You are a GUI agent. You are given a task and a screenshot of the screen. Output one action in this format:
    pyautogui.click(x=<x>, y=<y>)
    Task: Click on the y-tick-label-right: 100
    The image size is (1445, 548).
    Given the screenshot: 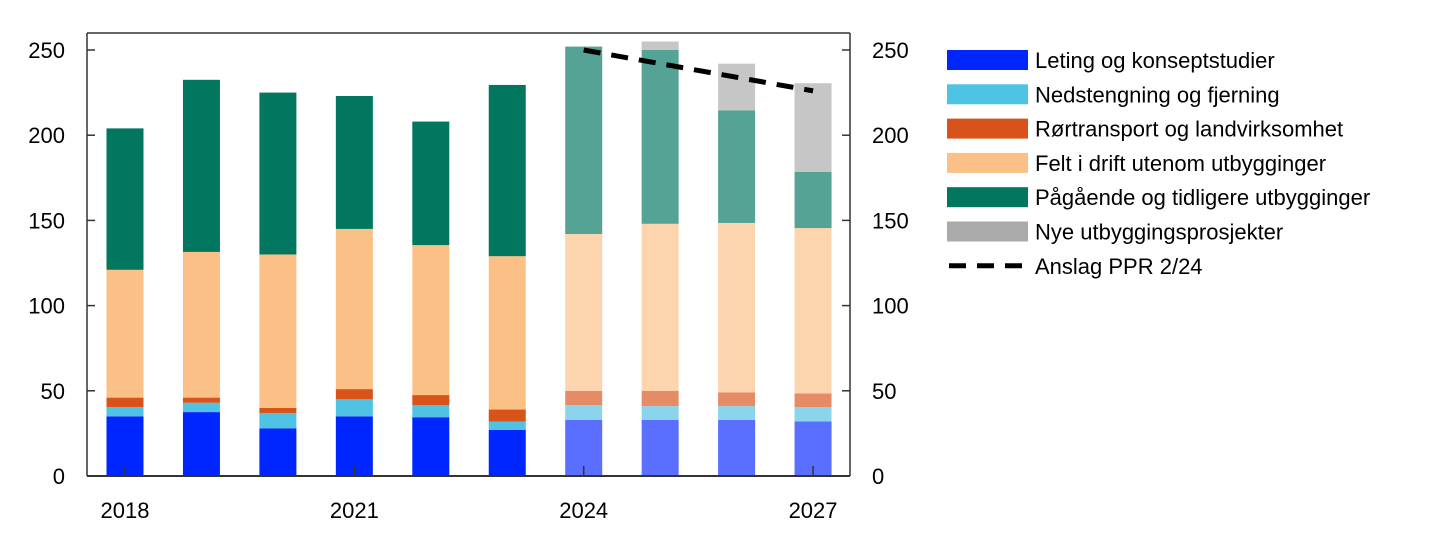 What is the action you would take?
    pyautogui.click(x=890, y=306)
    